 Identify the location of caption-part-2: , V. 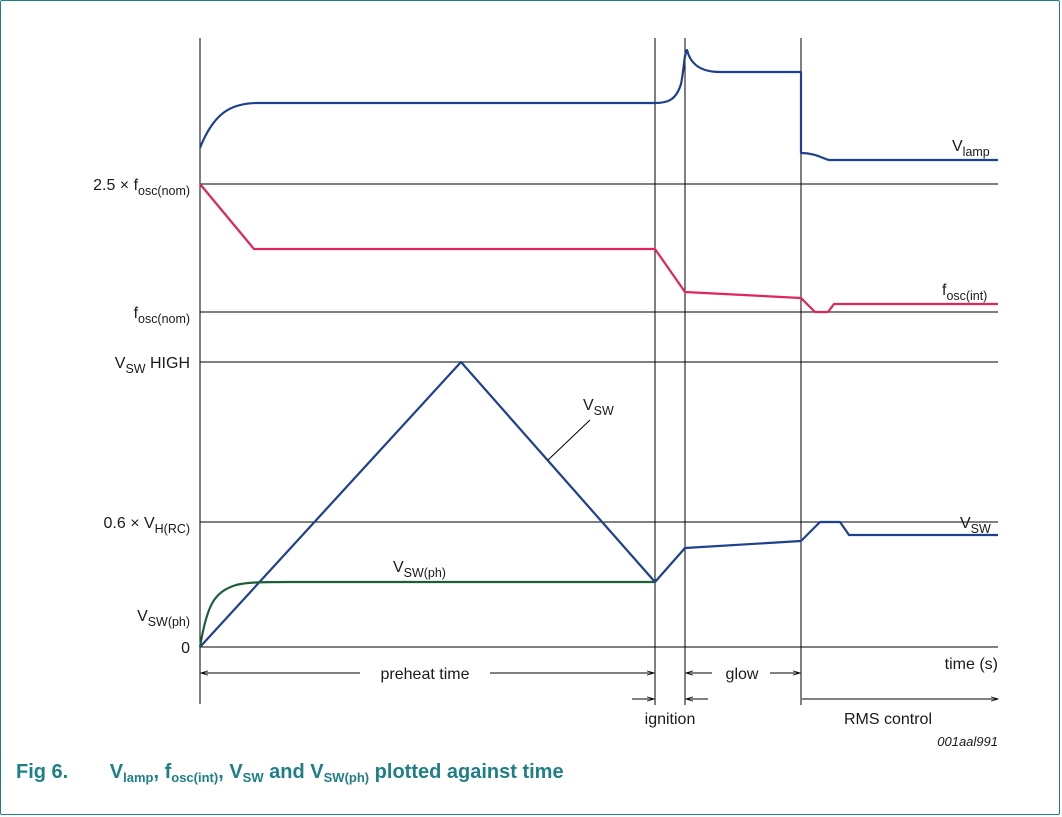
(230, 772).